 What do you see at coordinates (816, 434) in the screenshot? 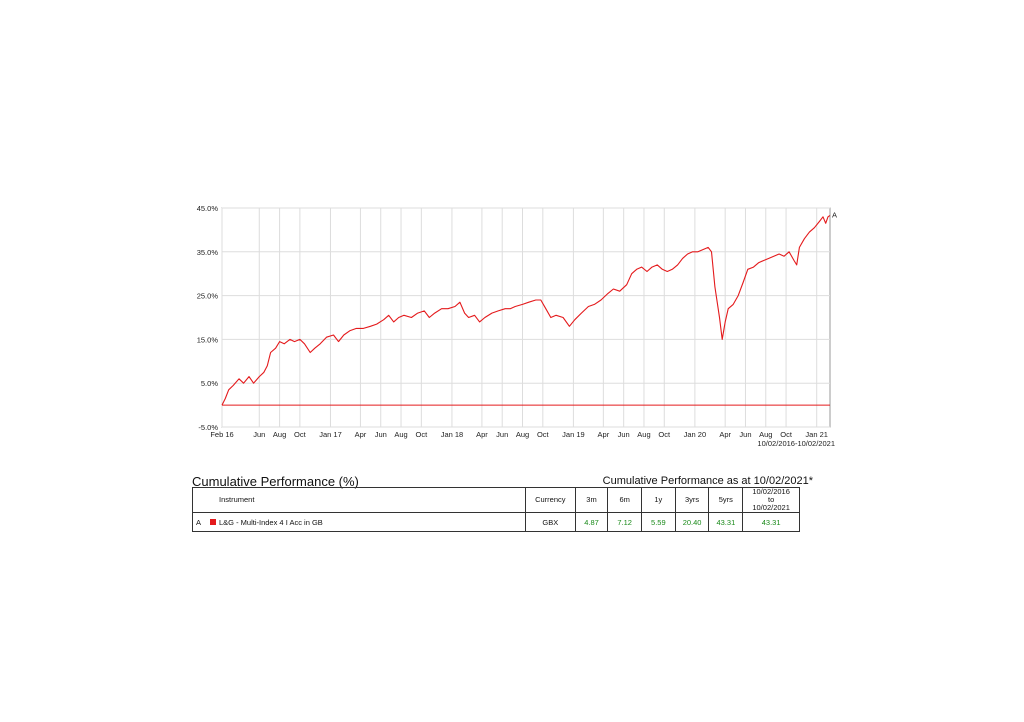
I see `x-tick-label: Jan 21` at bounding box center [816, 434].